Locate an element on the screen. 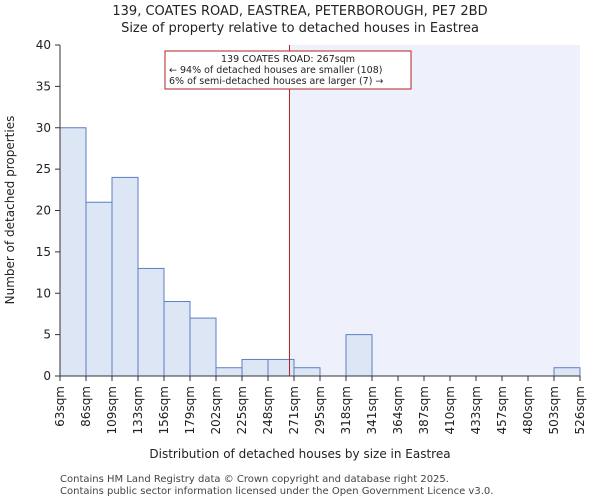 This screenshot has height=500, width=600. annotation-box is located at coordinates (288, 70).